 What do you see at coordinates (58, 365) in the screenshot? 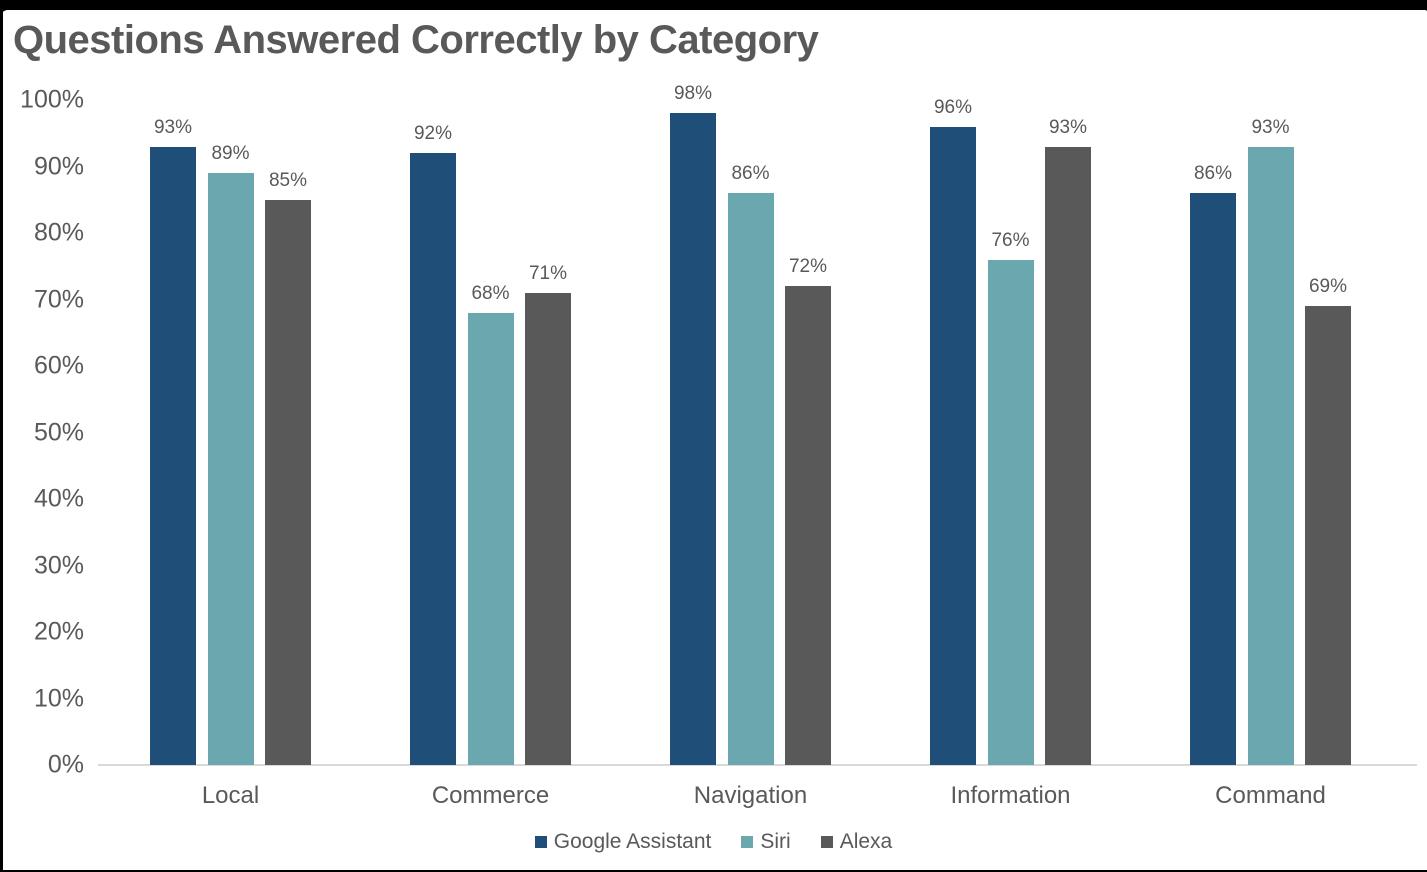
I see `y-axis-tick-label: 60%` at bounding box center [58, 365].